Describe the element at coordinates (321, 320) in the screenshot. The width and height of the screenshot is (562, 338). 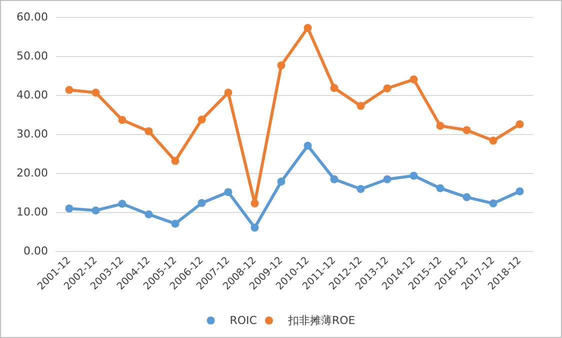
I see `legend-label: 扣非摊薄ROE` at that location.